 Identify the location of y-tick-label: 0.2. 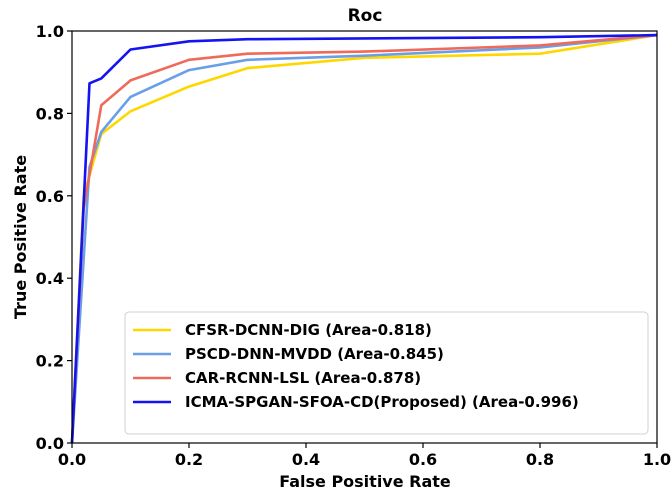
(50, 361).